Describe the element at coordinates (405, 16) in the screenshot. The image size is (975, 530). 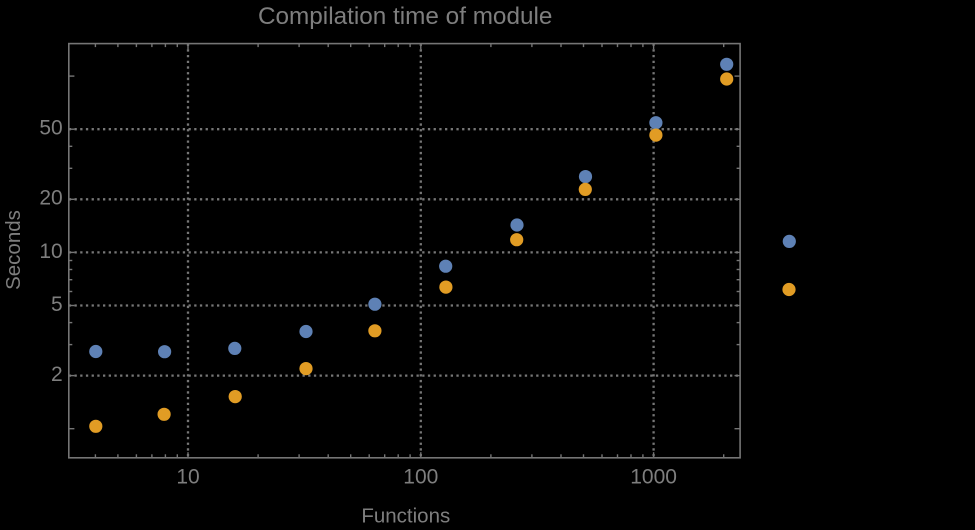
I see `svg-text: Compilation time of module` at that location.